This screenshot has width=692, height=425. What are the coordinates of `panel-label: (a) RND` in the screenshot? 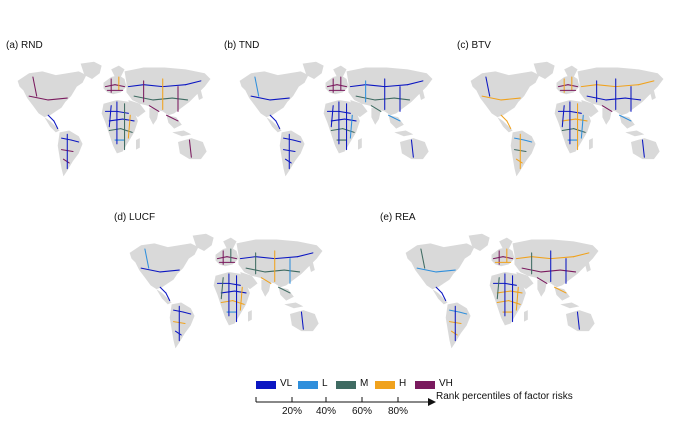 It's located at (24, 45).